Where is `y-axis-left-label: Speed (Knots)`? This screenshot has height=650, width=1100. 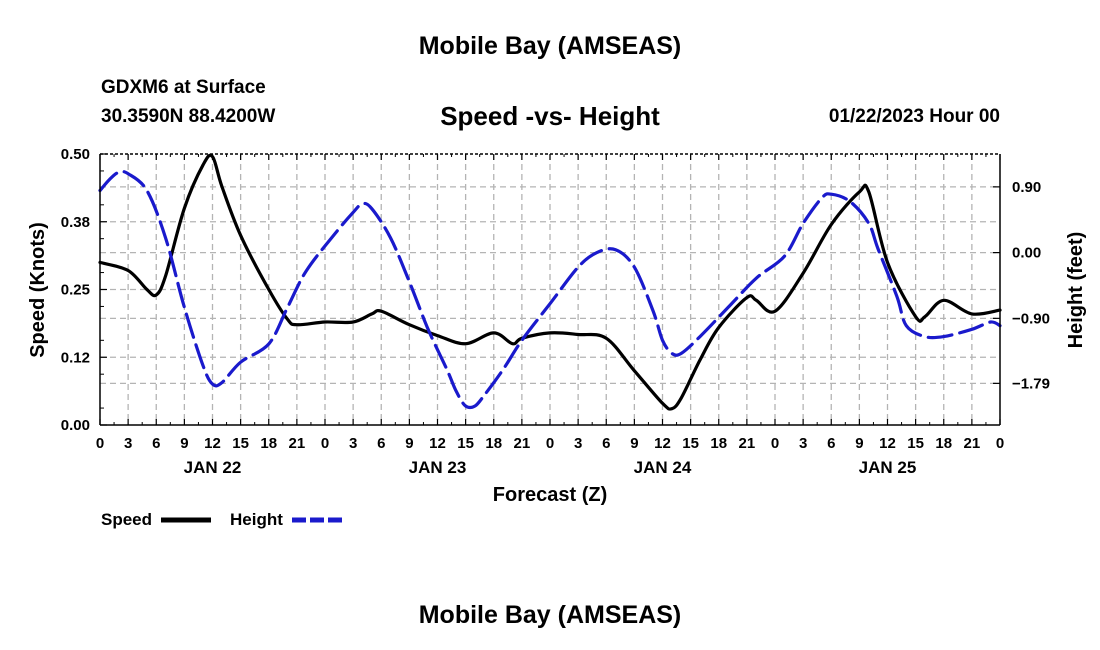 y-axis-left-label: Speed (Knots) is located at coordinates (38, 290).